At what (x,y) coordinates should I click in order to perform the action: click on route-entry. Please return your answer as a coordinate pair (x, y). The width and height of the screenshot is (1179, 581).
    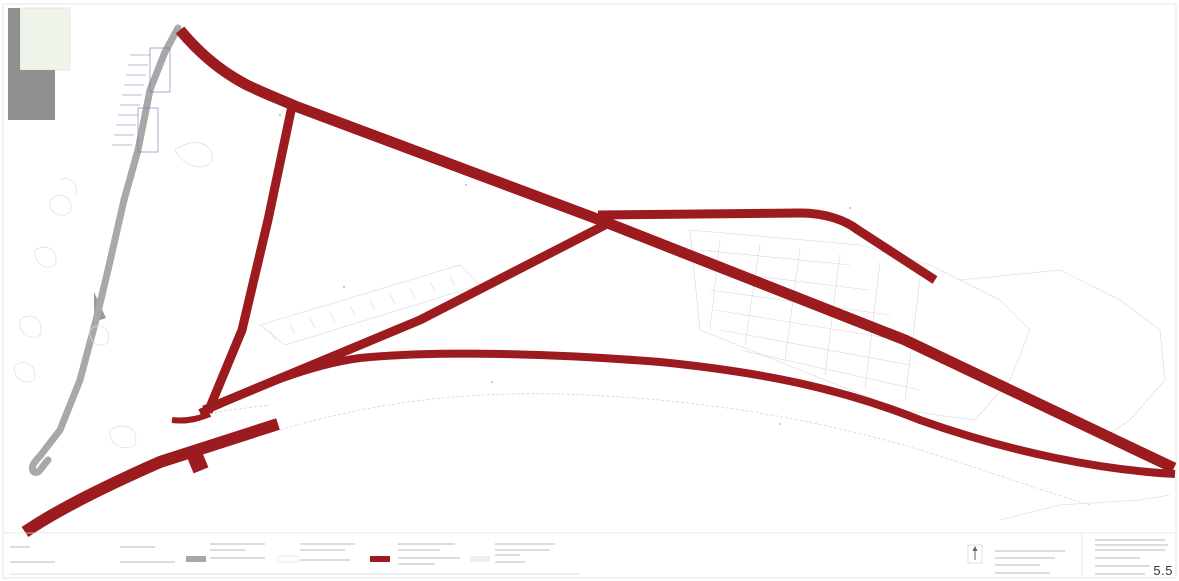
    Looking at the image, I should click on (150, 477).